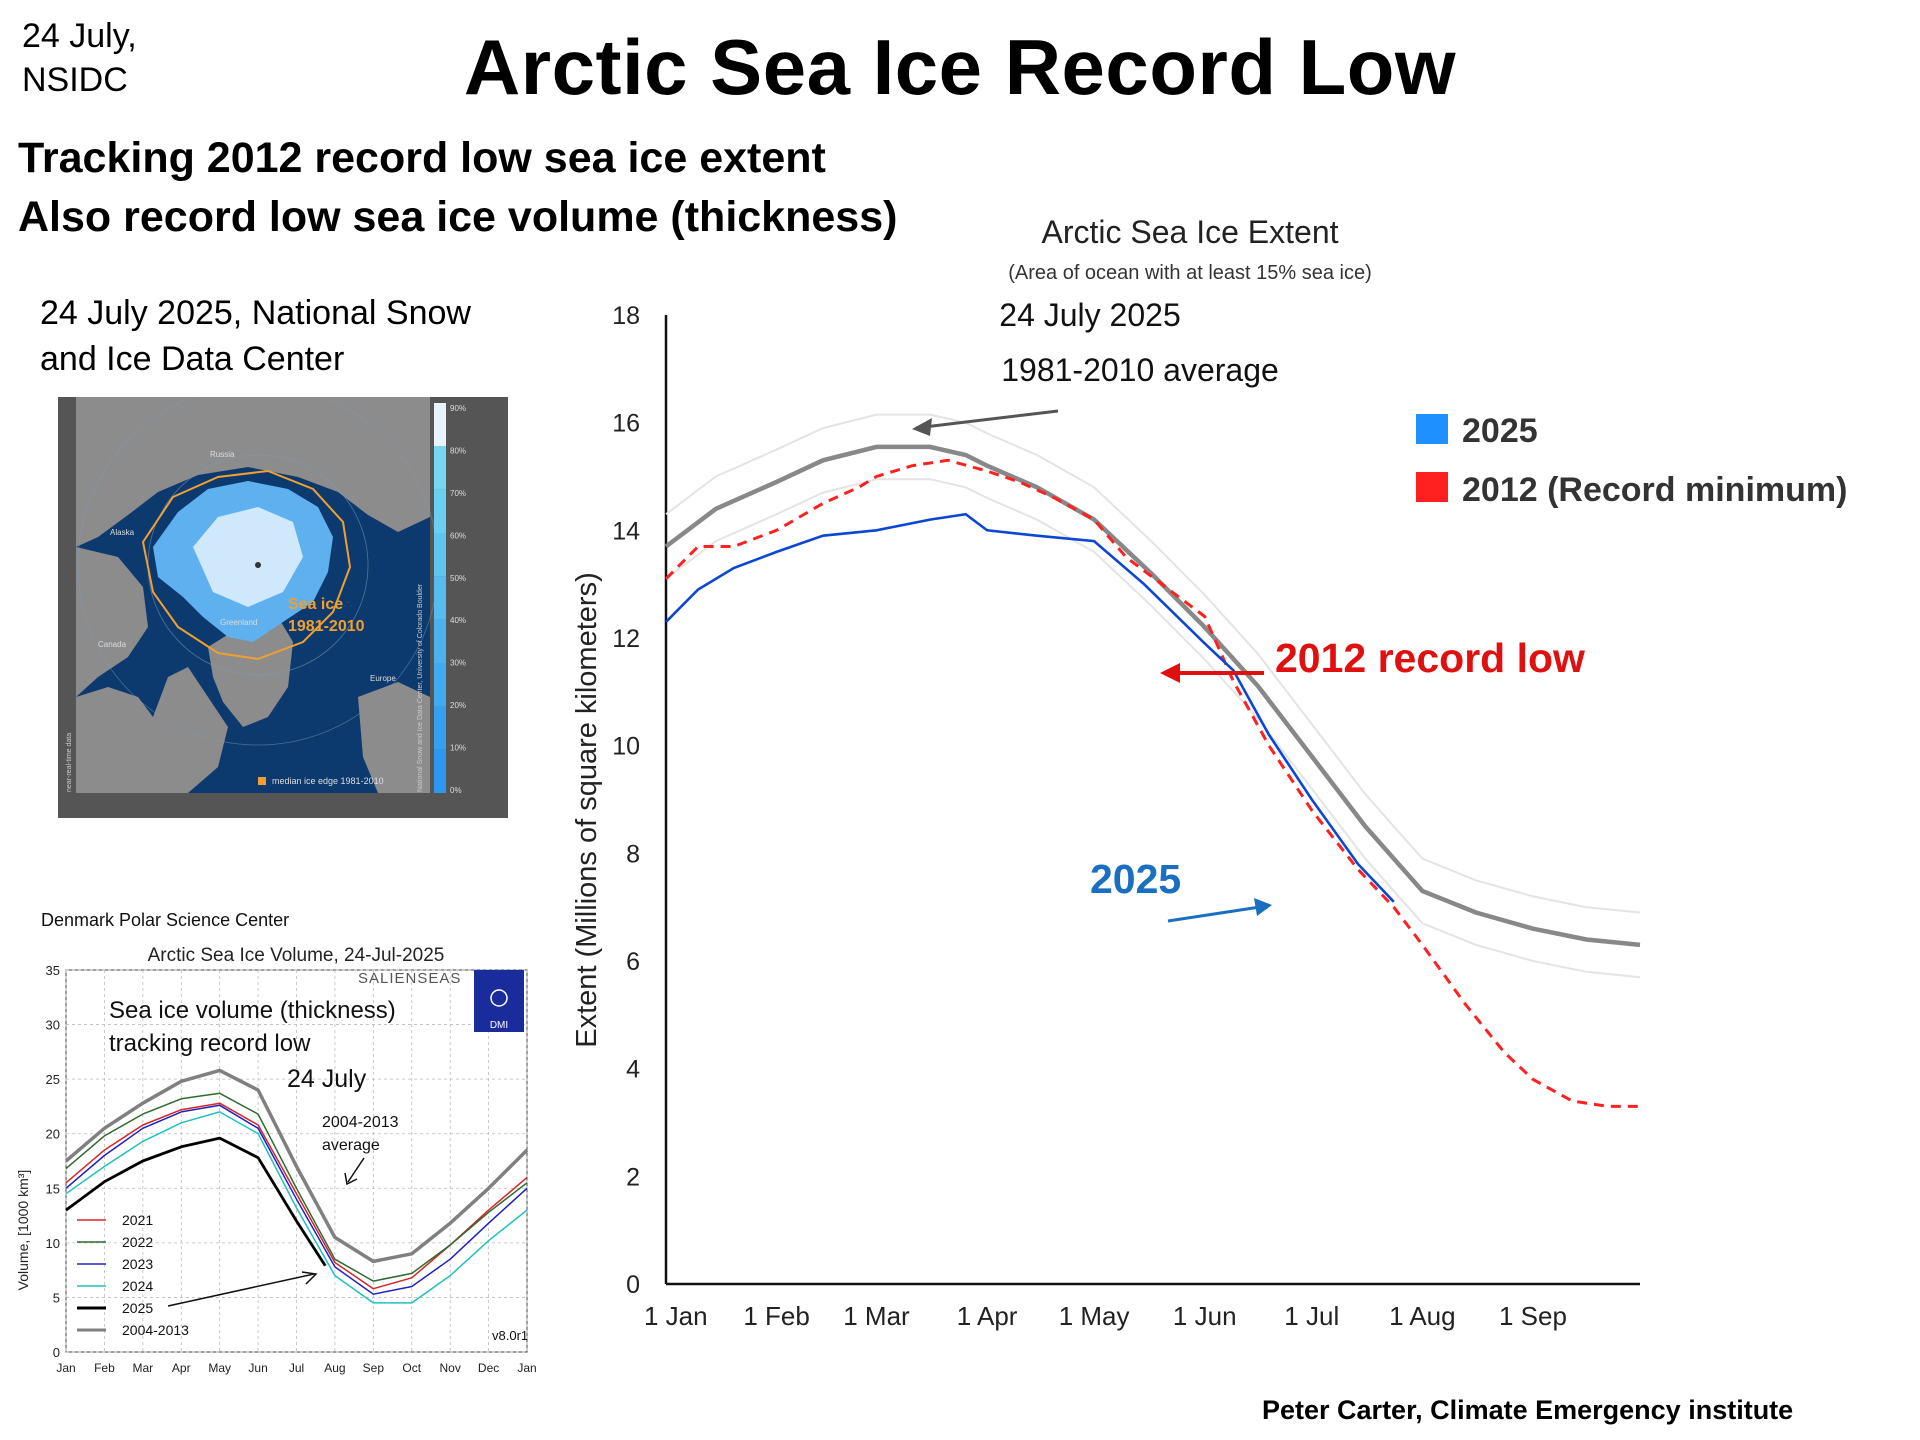  What do you see at coordinates (53, 970) in the screenshot?
I see `volume-y-tick-35: 35` at bounding box center [53, 970].